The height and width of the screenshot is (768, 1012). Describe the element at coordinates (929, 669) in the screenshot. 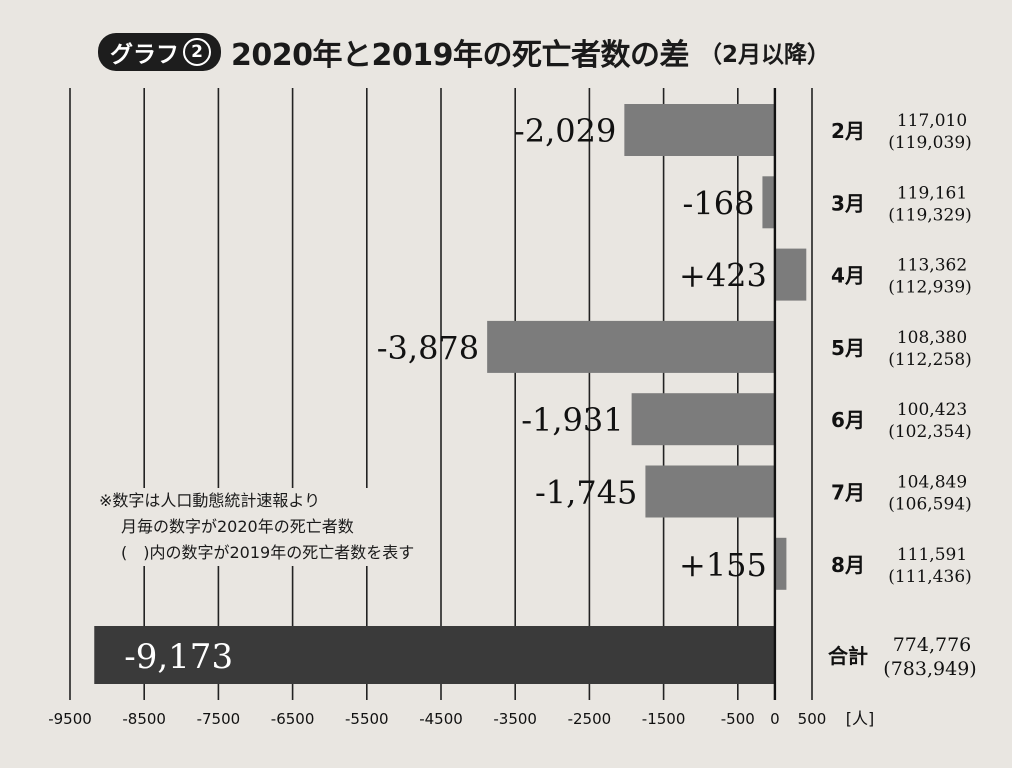

I see `deaths-2019-label: (783,949)` at that location.